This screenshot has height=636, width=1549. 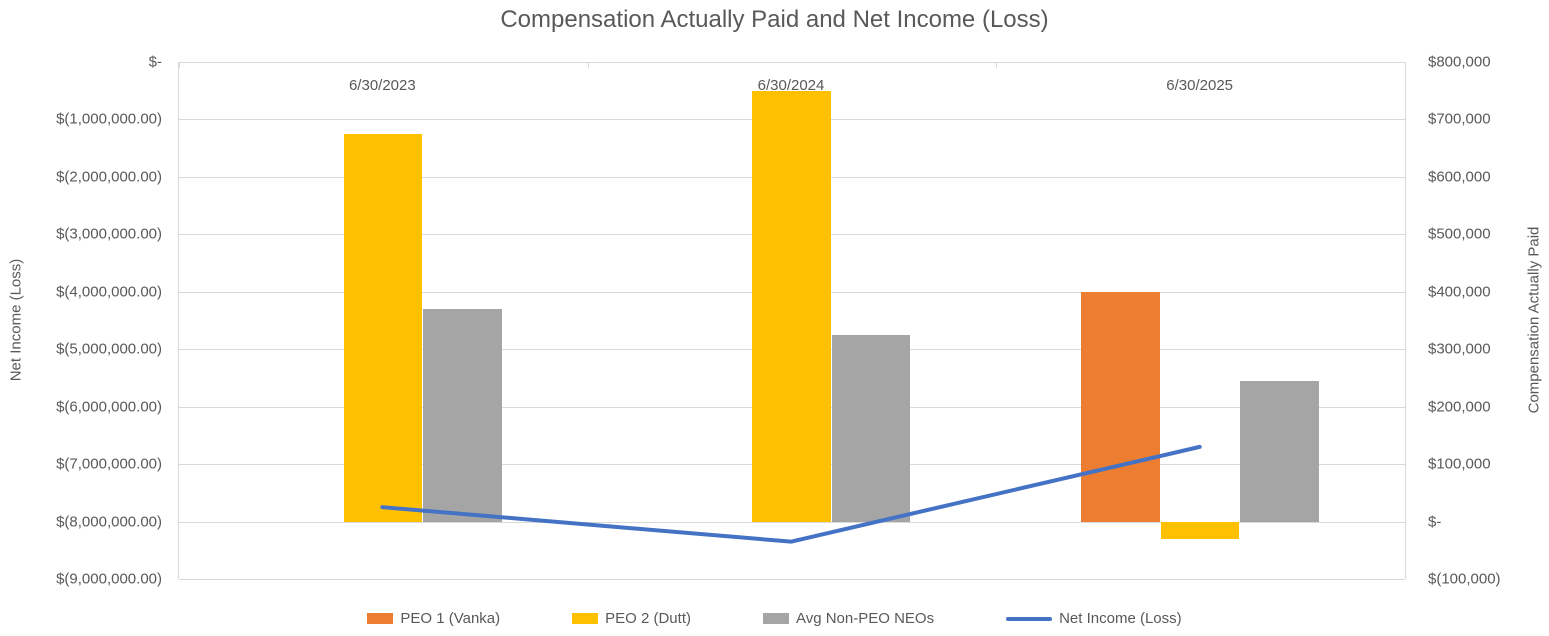 I want to click on left-axis-tick-label: $(9,000,000.00), so click(x=109, y=579).